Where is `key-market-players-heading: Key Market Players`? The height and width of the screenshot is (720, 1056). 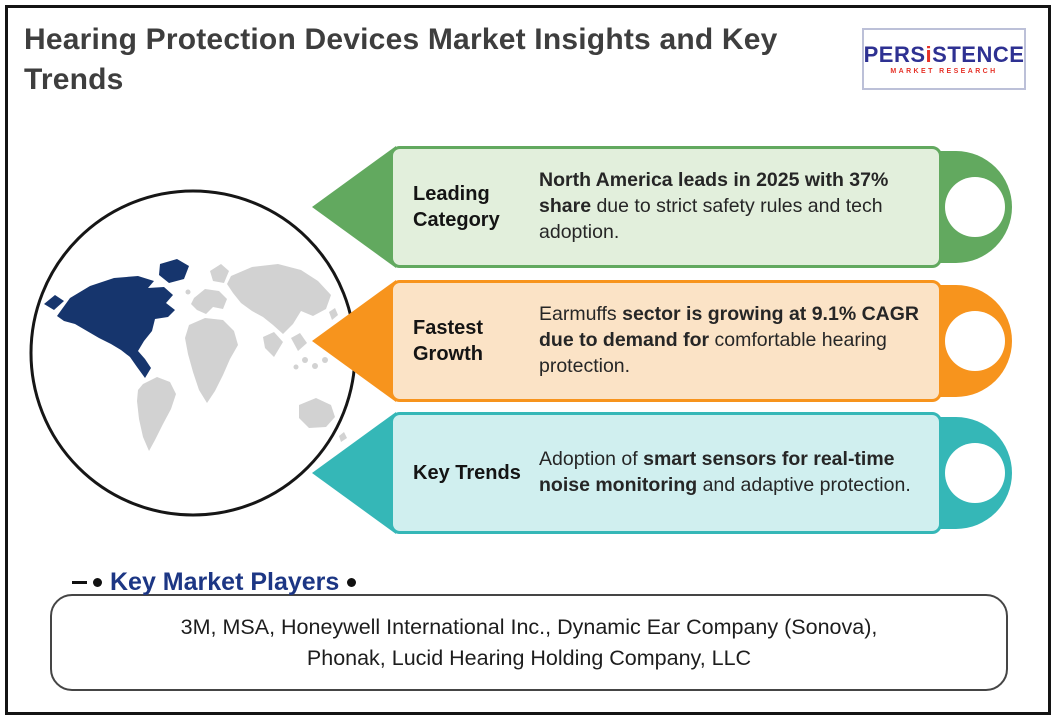
key-market-players-heading: Key Market Players is located at coordinates (214, 582).